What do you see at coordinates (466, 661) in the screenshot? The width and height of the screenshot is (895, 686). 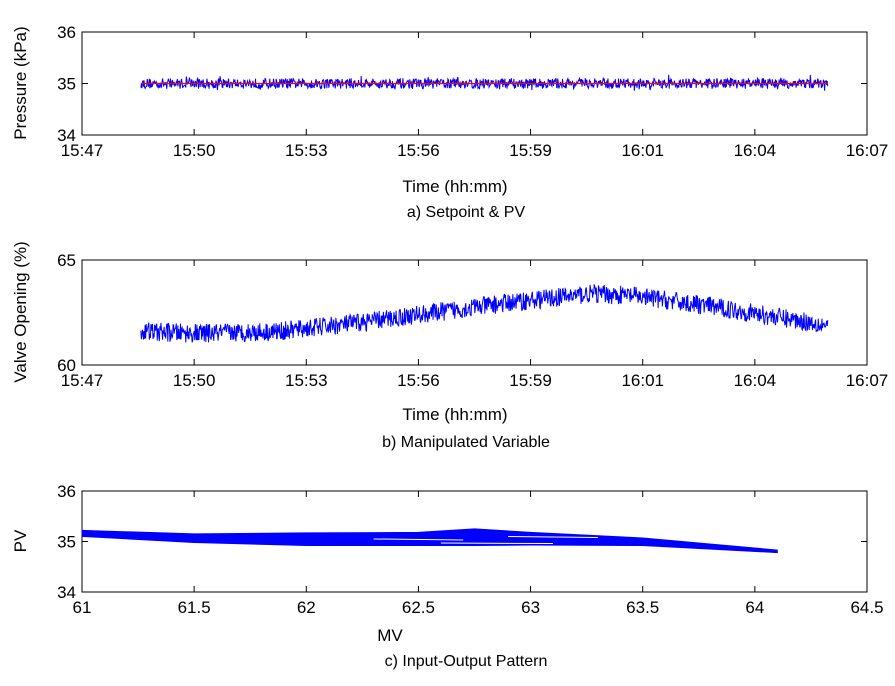 I see `panel-c-caption: c) Input-Output Pattern` at bounding box center [466, 661].